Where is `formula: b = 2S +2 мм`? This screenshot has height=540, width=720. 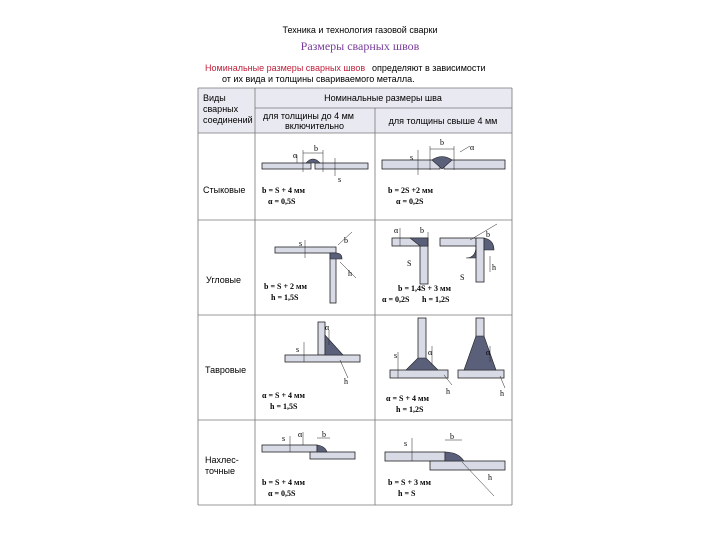 formula: b = 2S +2 мм is located at coordinates (410, 190).